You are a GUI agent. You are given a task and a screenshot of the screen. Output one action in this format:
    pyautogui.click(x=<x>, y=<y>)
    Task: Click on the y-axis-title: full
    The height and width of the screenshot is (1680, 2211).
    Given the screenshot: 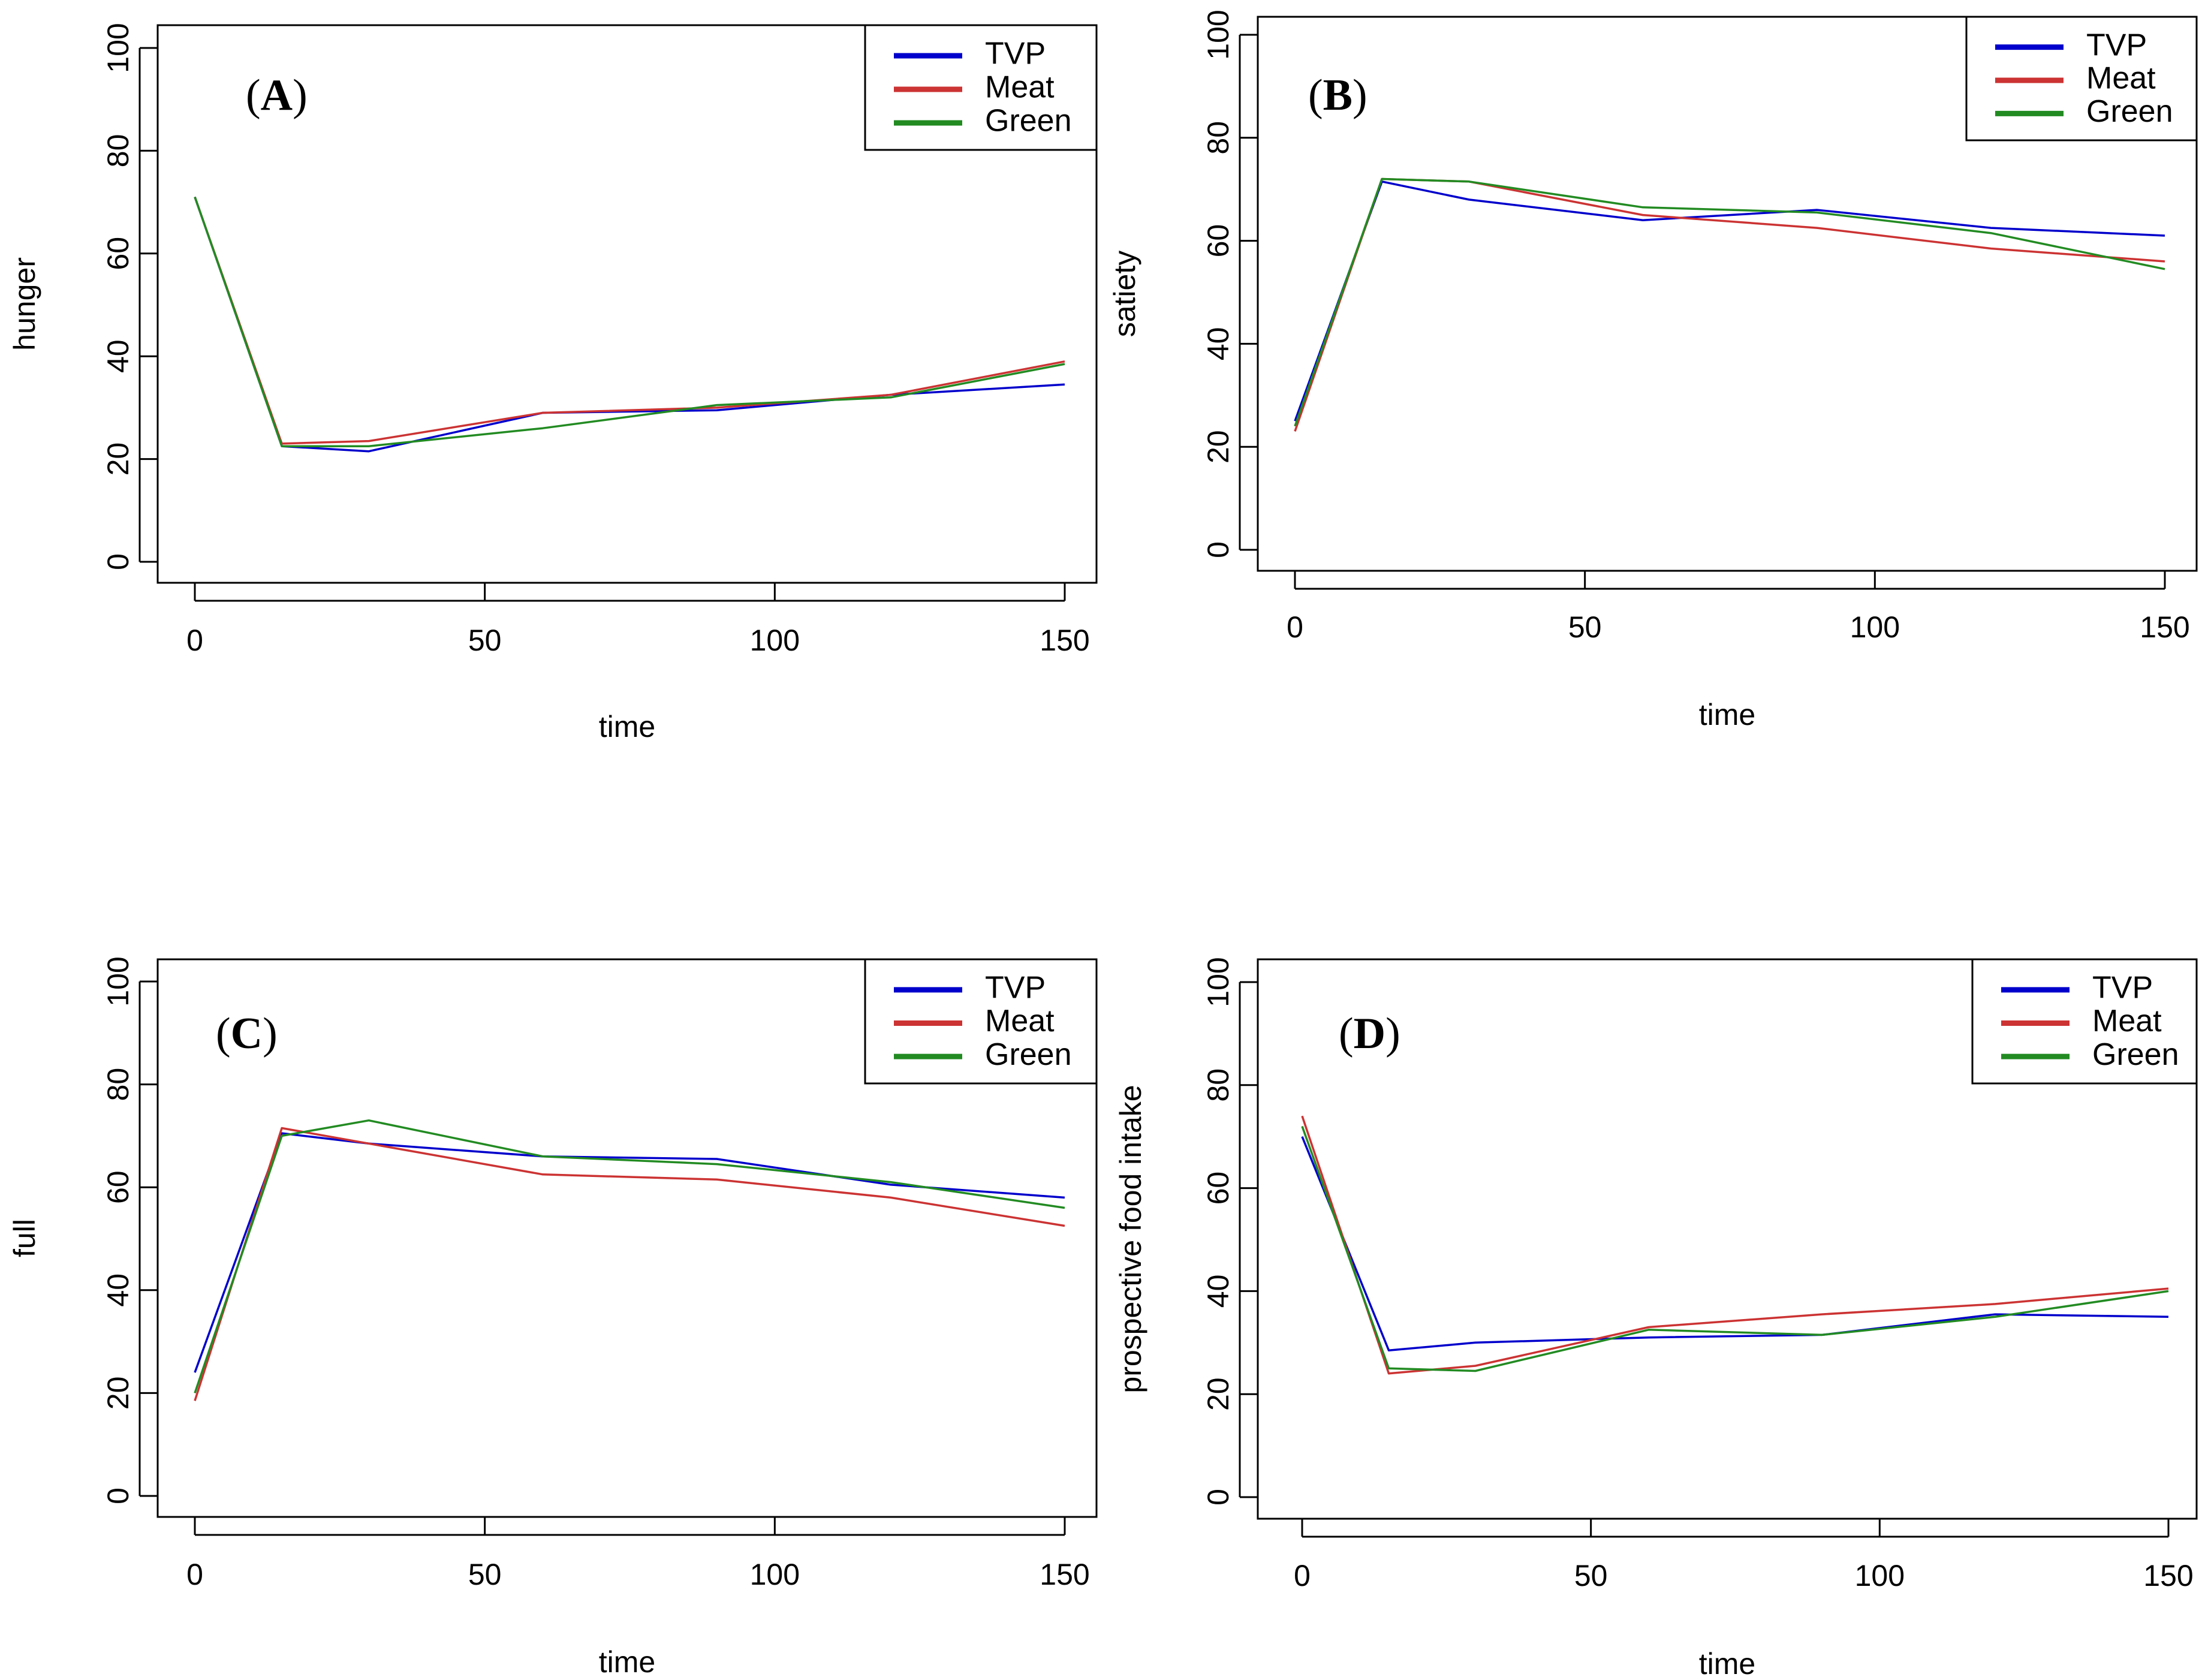 What is the action you would take?
    pyautogui.click(x=24, y=1238)
    